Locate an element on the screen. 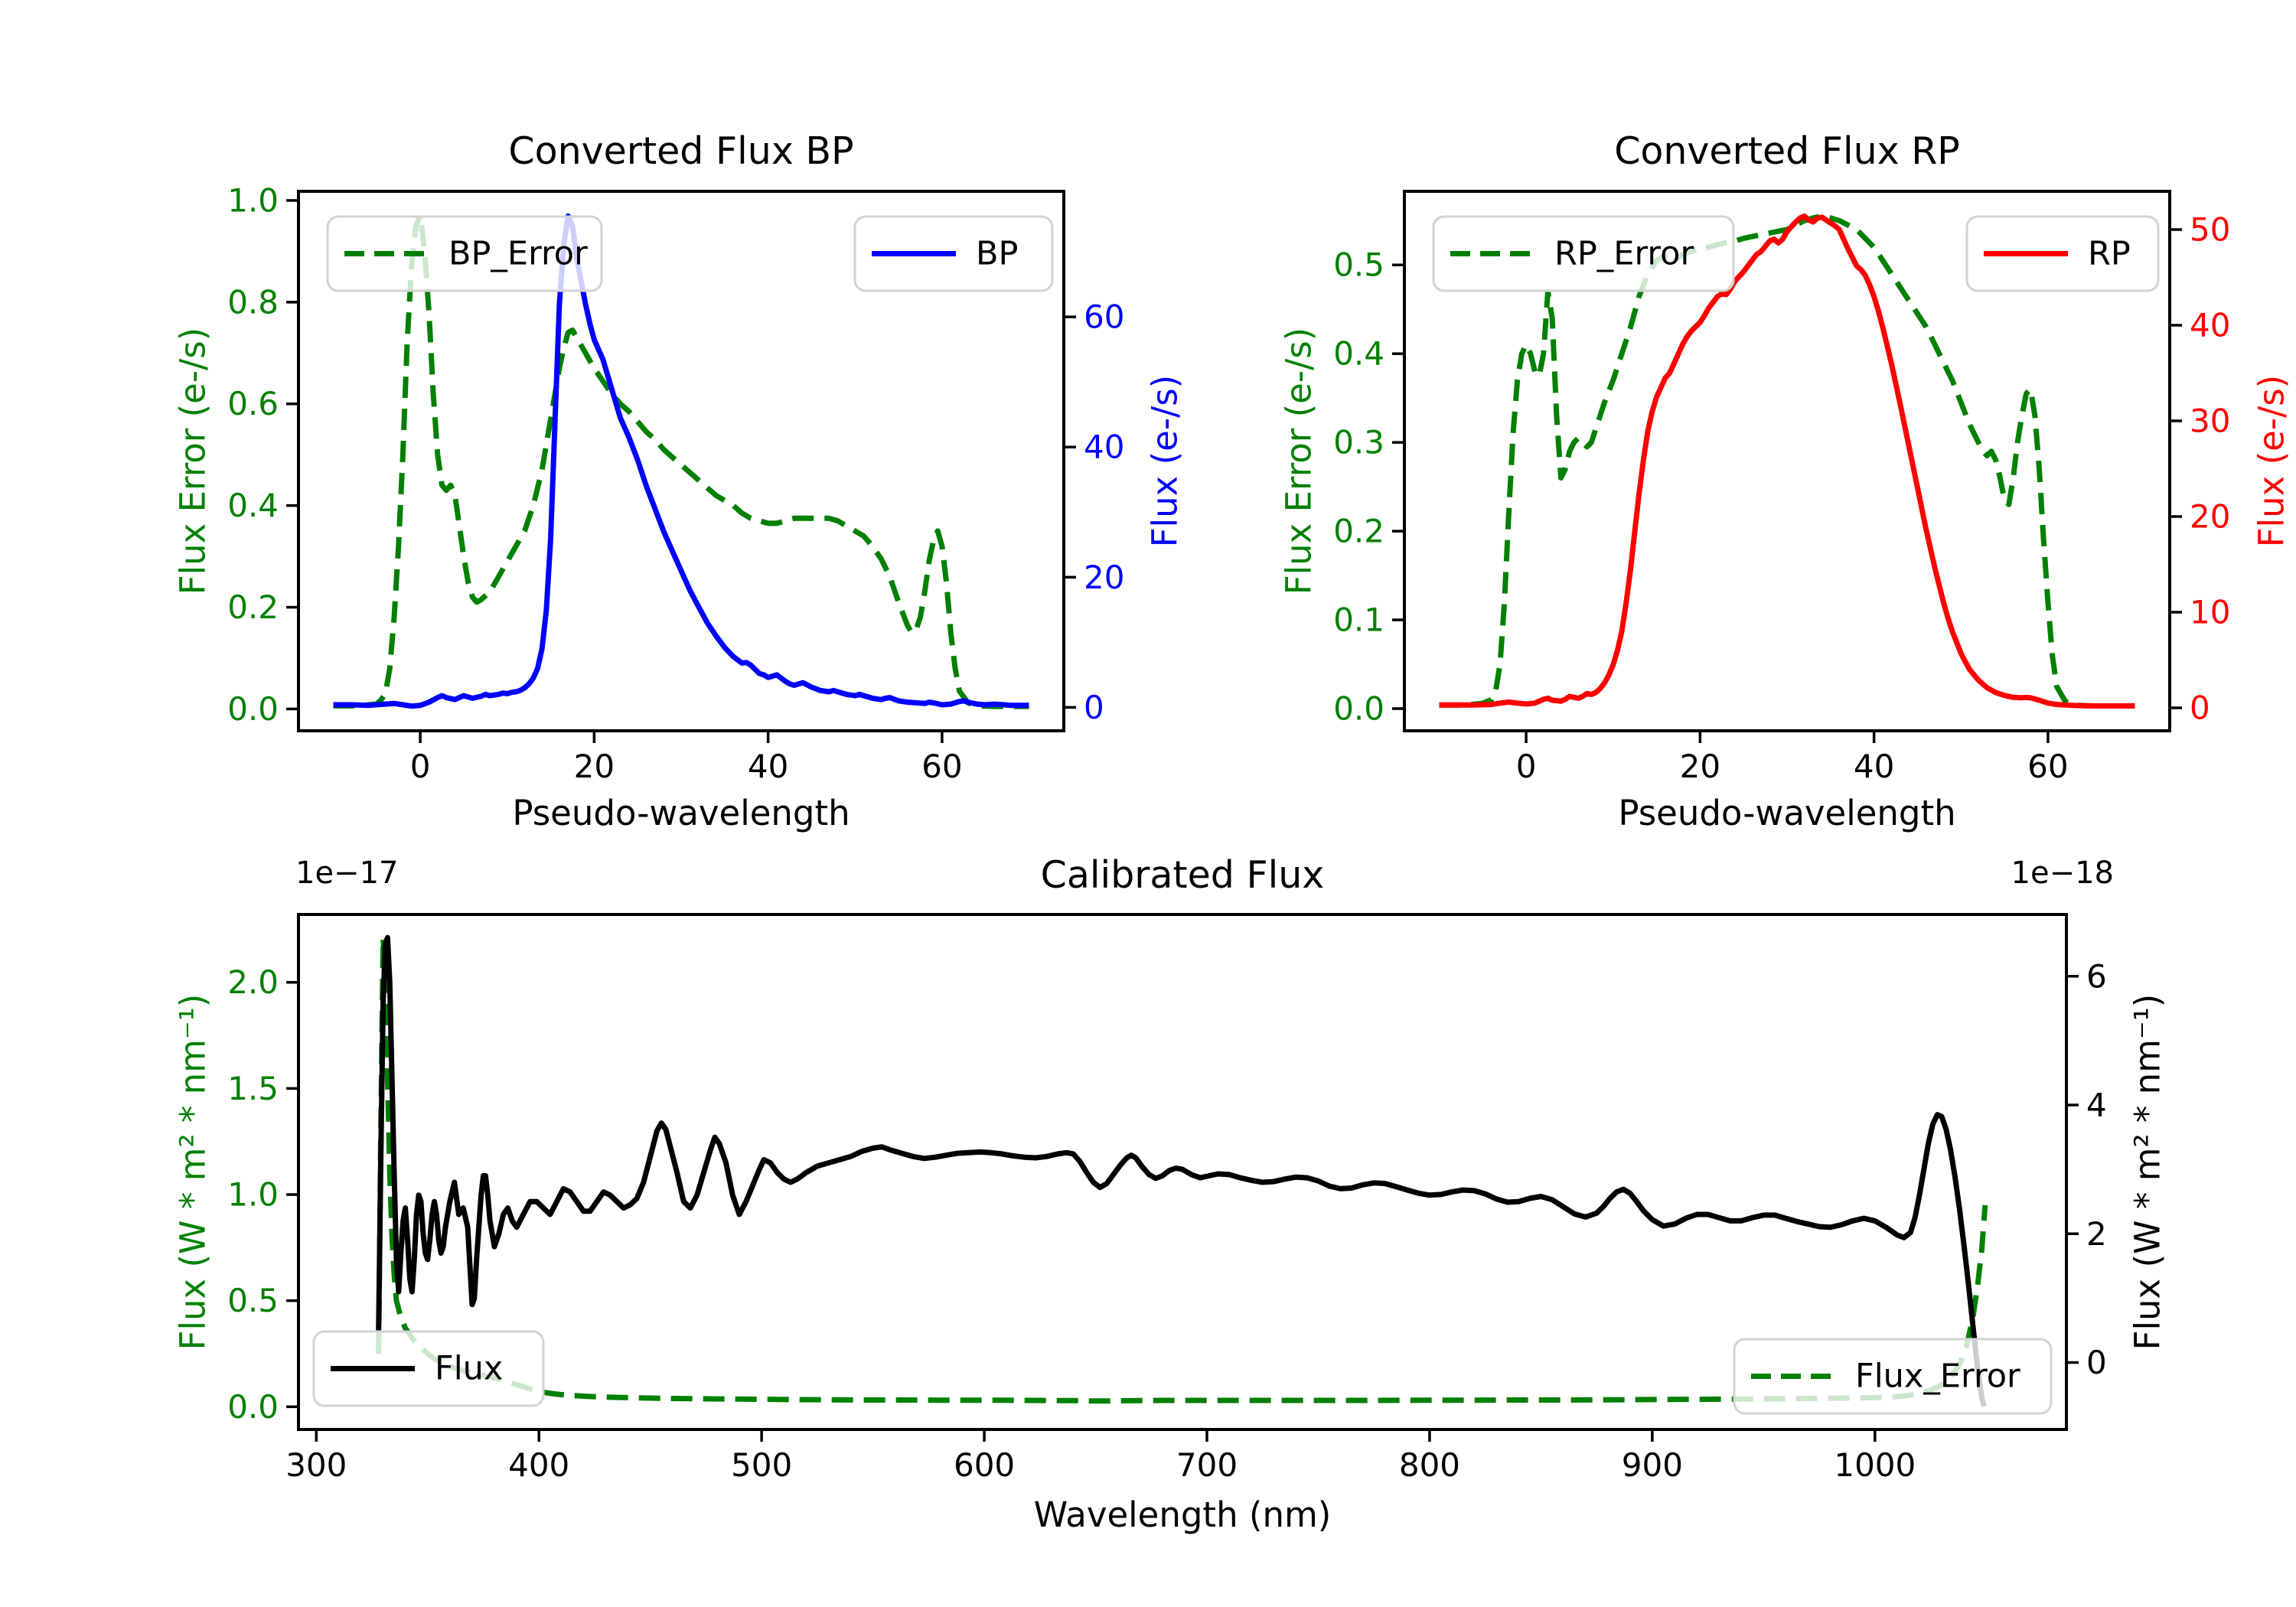 Image resolution: width=2296 pixels, height=1607 pixels. legend-label: BP_Error is located at coordinates (518, 254).